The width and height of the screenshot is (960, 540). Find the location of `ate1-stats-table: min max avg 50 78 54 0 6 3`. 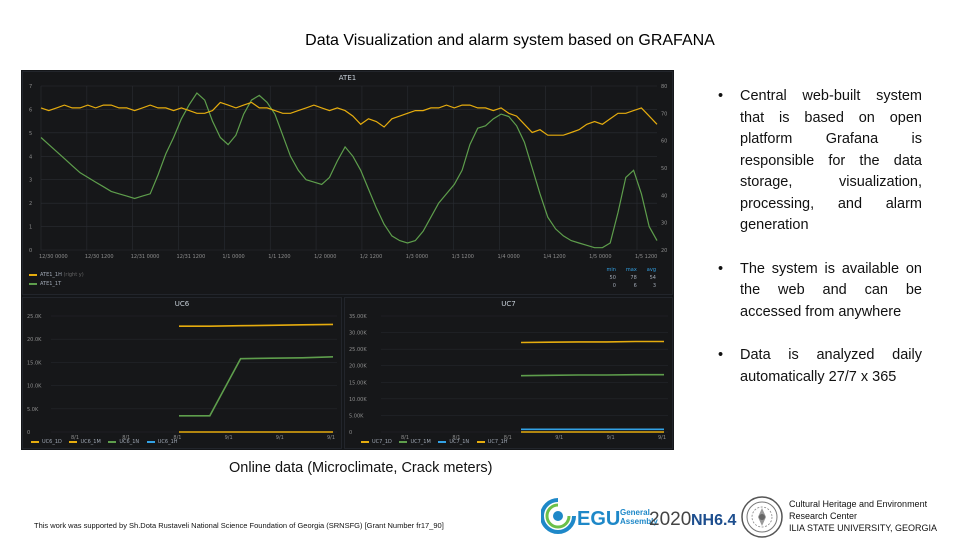

ate1-stats-table: min max avg 50 78 54 0 6 3 is located at coordinates (631, 278).